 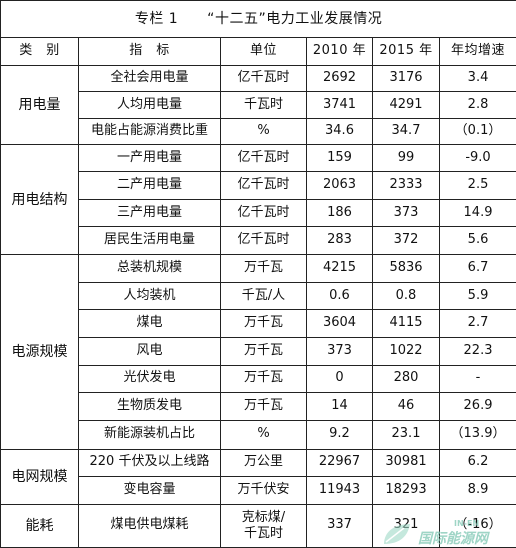 I want to click on indicator-cell: 生物质发电, so click(x=149, y=406).